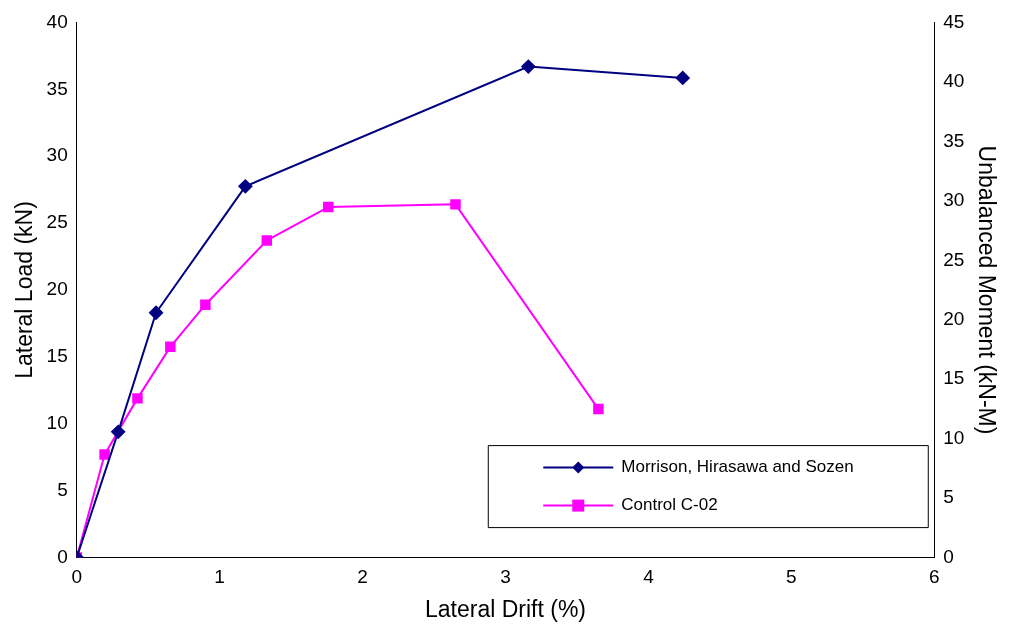  What do you see at coordinates (986, 290) in the screenshot?
I see `y2-axis-title: Unbalanced Moment (kN-M)` at bounding box center [986, 290].